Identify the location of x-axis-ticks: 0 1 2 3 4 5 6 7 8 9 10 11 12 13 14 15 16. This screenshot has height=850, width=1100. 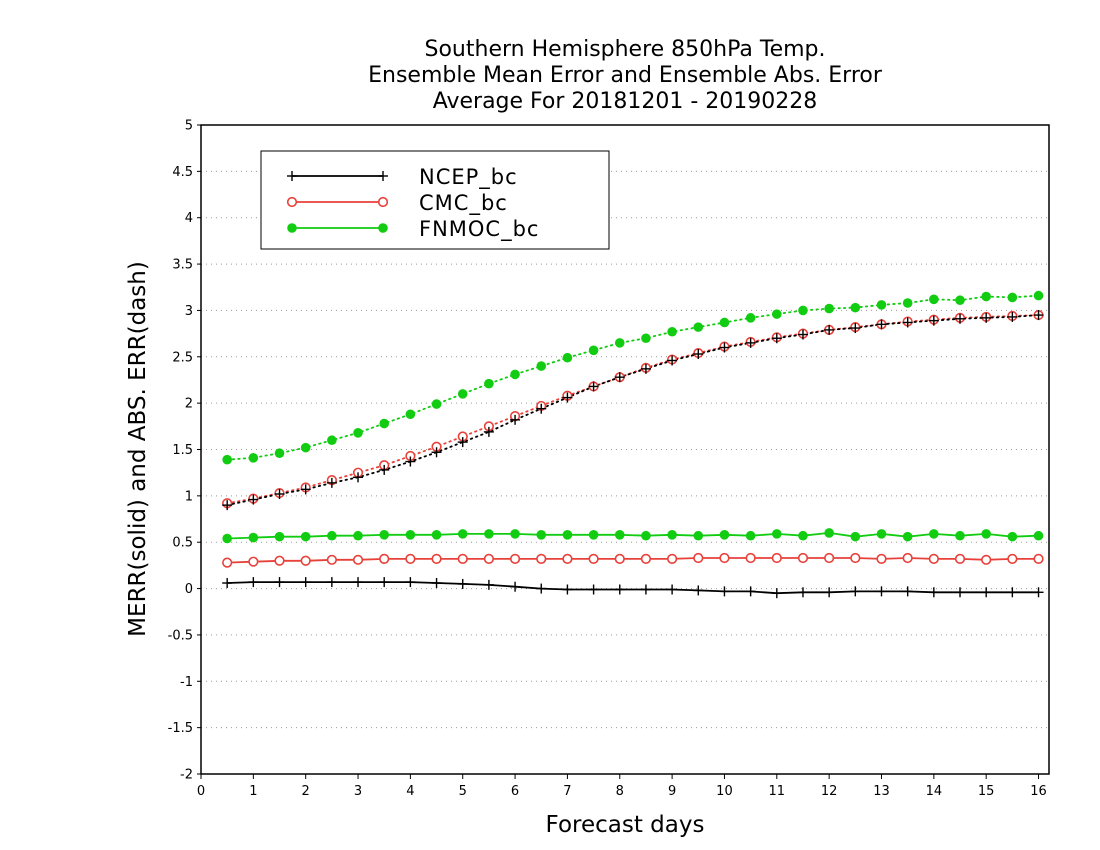
(622, 786).